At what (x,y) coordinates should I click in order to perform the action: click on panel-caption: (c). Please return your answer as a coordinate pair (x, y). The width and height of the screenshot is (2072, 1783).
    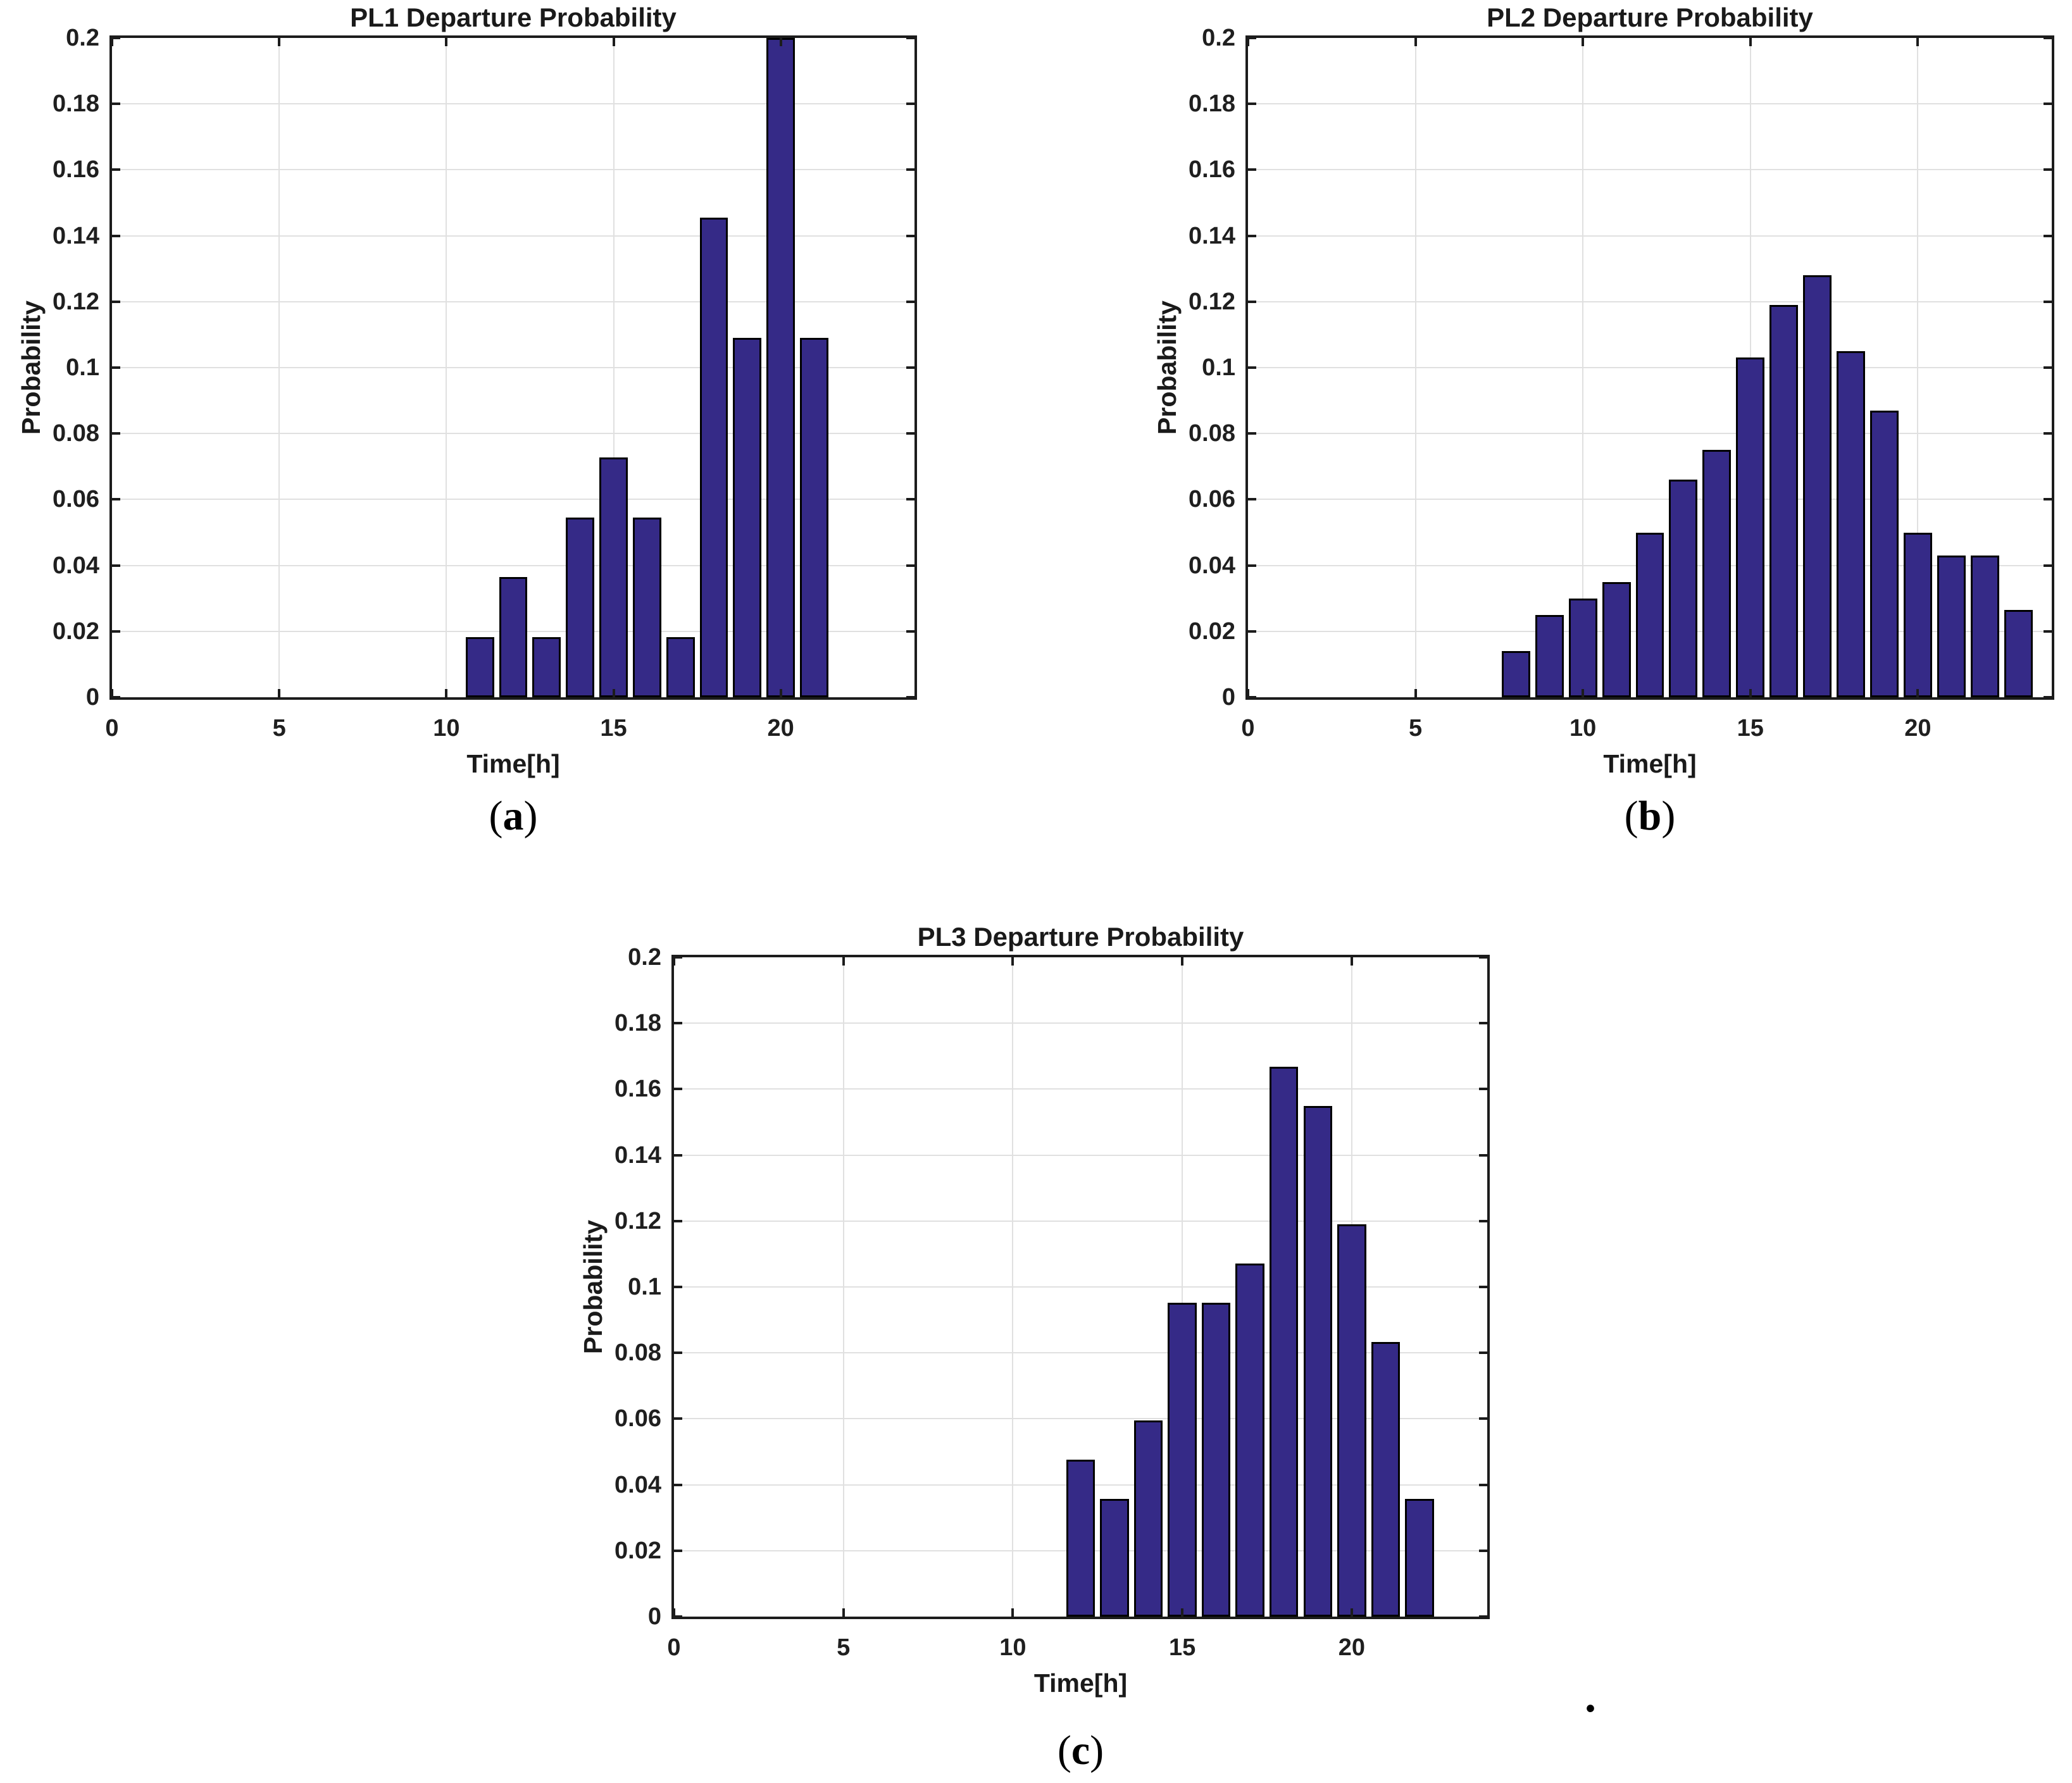
    Looking at the image, I should click on (1081, 1750).